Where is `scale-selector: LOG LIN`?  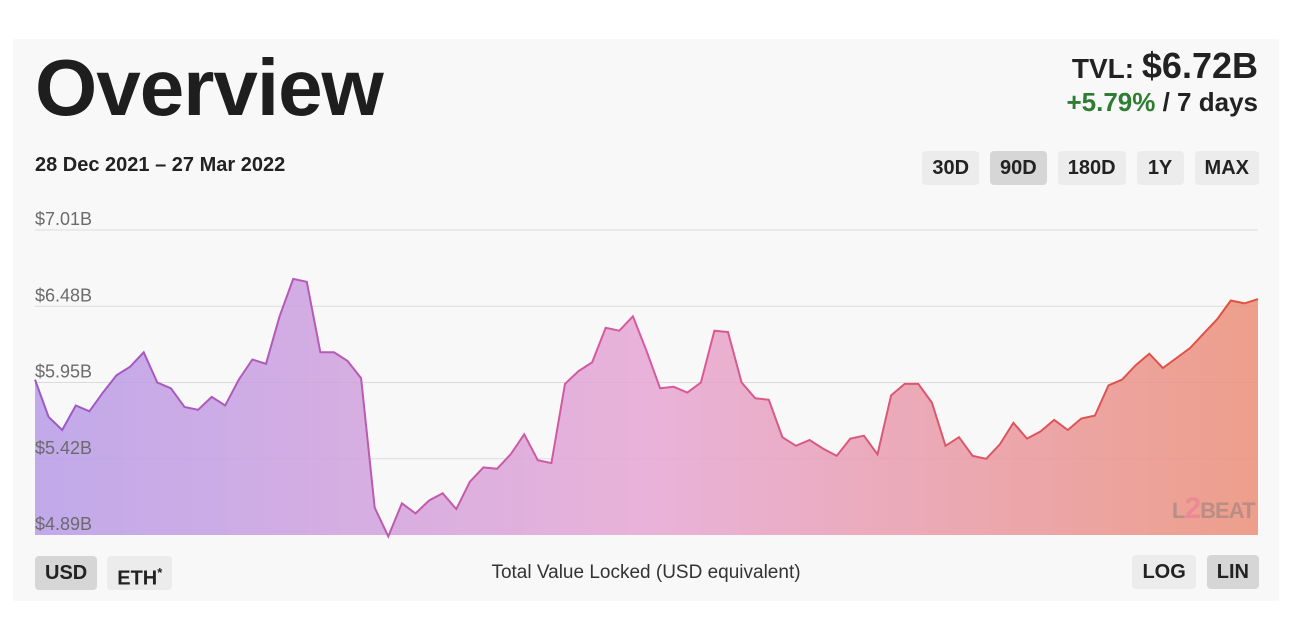 scale-selector: LOG LIN is located at coordinates (1195, 572).